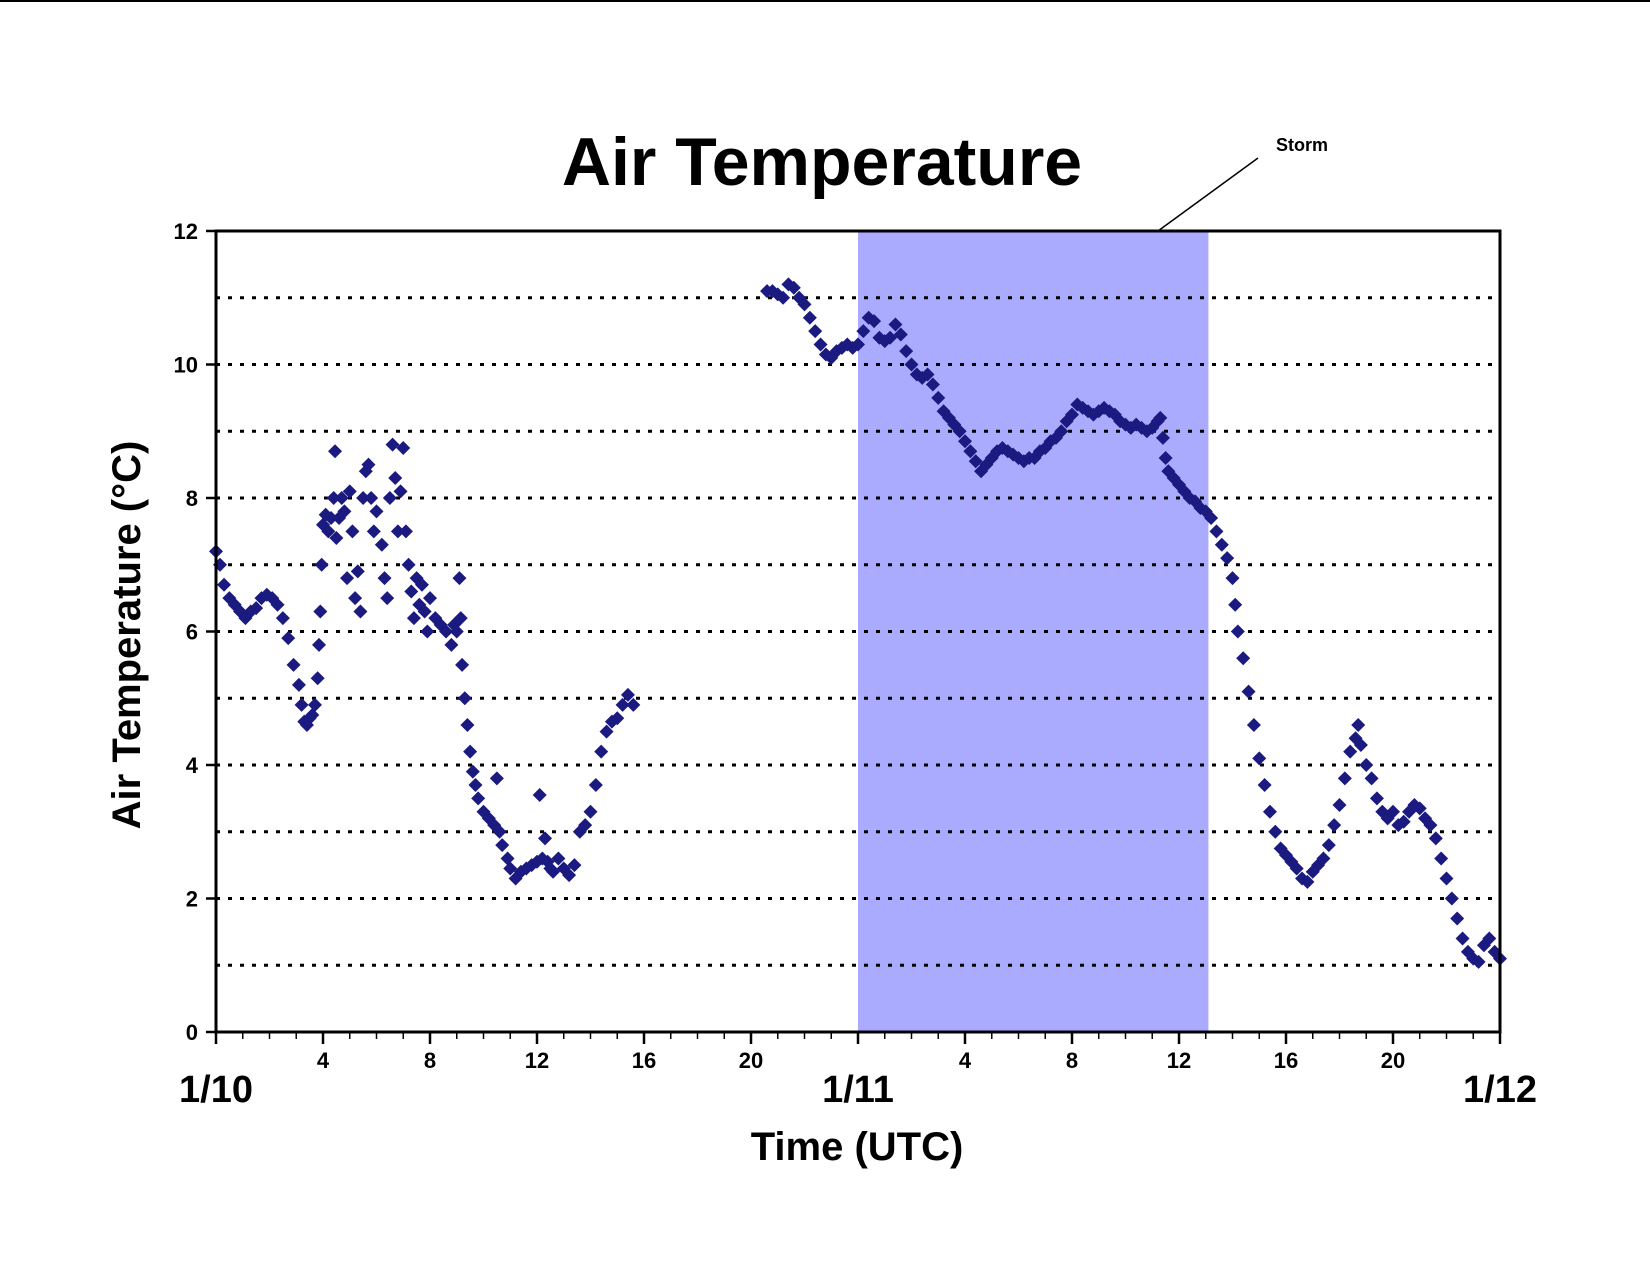  What do you see at coordinates (1500, 1090) in the screenshot?
I see `x-date-label: 1/12` at bounding box center [1500, 1090].